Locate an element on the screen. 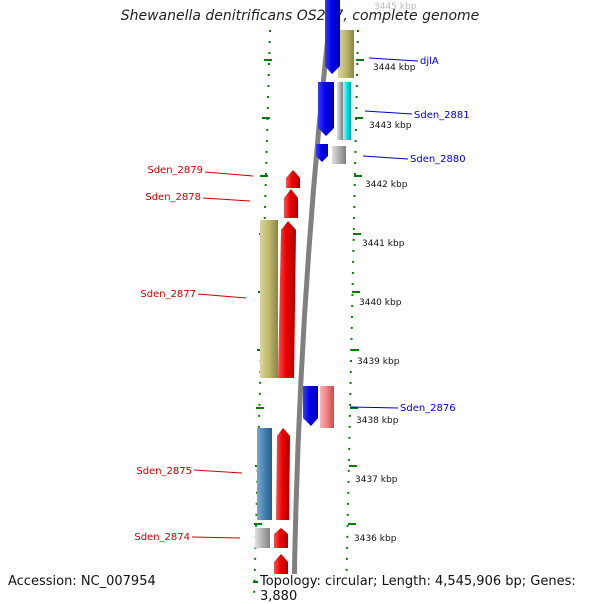 The width and height of the screenshot is (600, 604). cog-cyan-feature is located at coordinates (347, 111).